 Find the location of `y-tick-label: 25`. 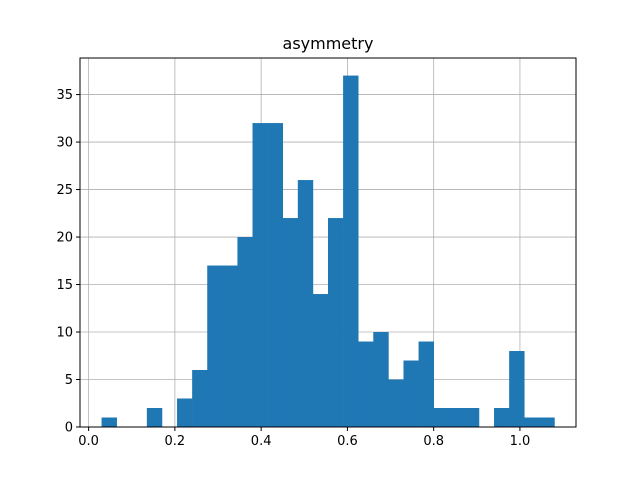

y-tick-label: 25 is located at coordinates (64, 190).